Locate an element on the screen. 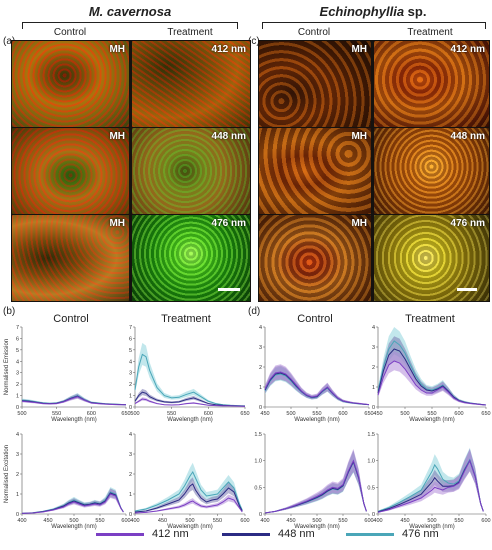  photo-a-control-row1: MH is located at coordinates (70, 84).